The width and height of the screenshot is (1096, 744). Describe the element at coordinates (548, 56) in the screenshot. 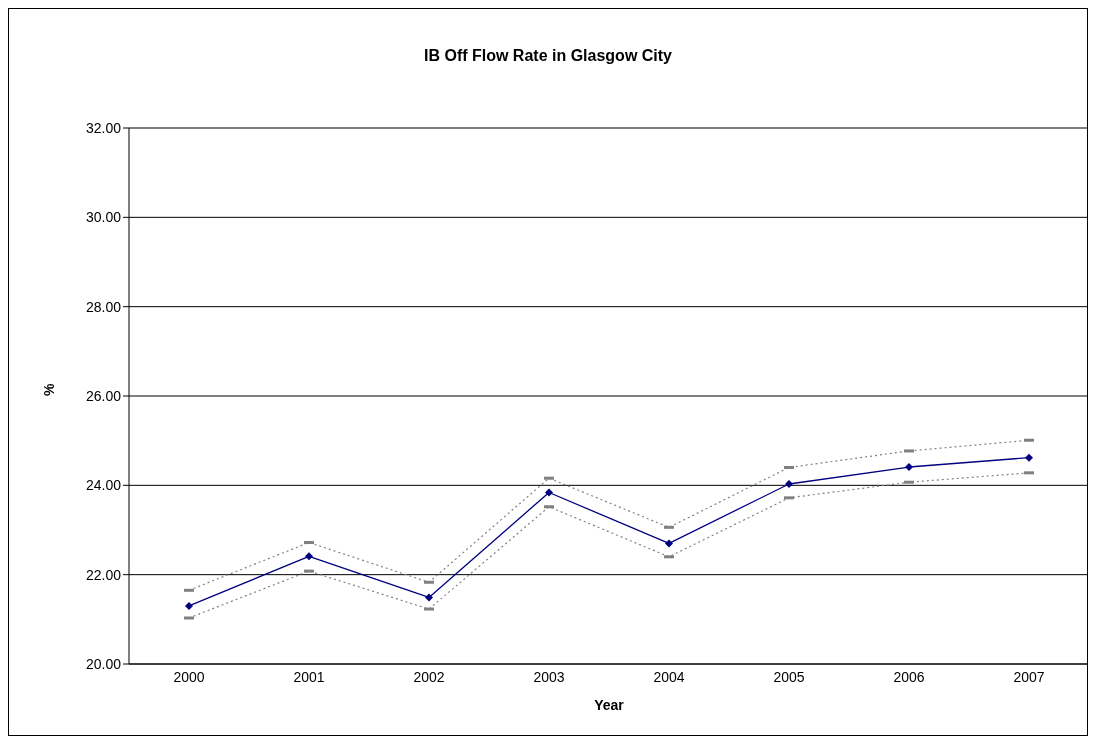

I see `chart-title: IB Off Flow Rate in Glasgow City` at that location.